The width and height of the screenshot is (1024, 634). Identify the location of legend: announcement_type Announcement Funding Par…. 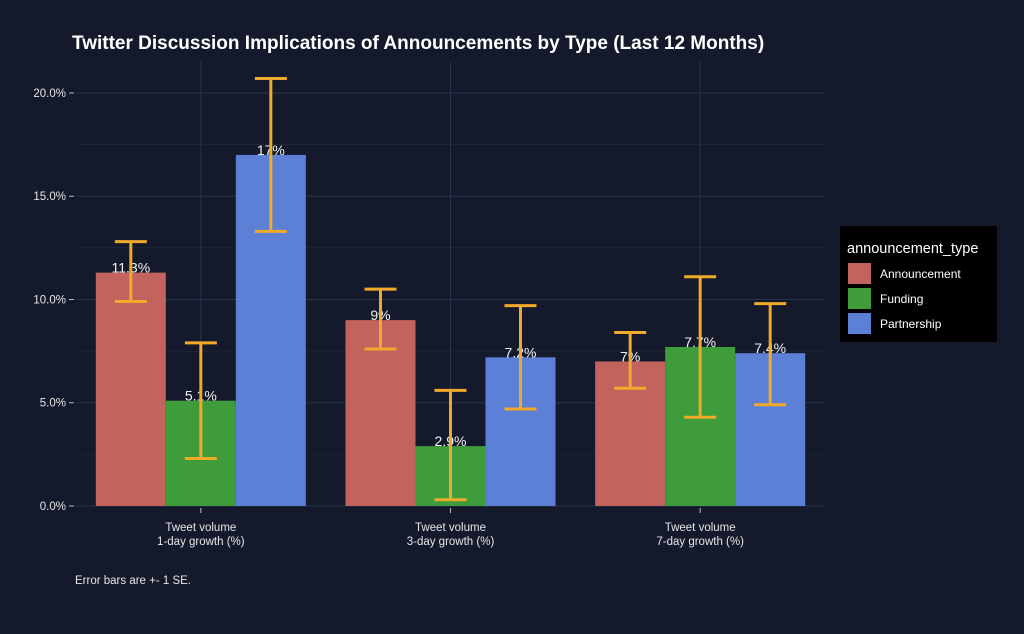
(918, 284).